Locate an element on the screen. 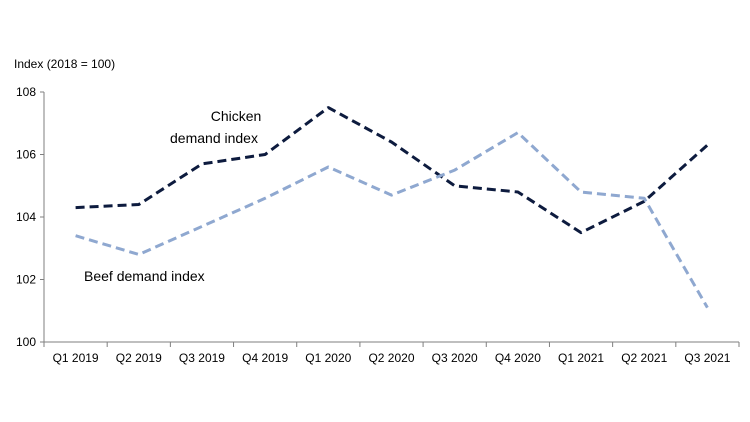  x-tick-label: Q3 2021 is located at coordinates (707, 358).